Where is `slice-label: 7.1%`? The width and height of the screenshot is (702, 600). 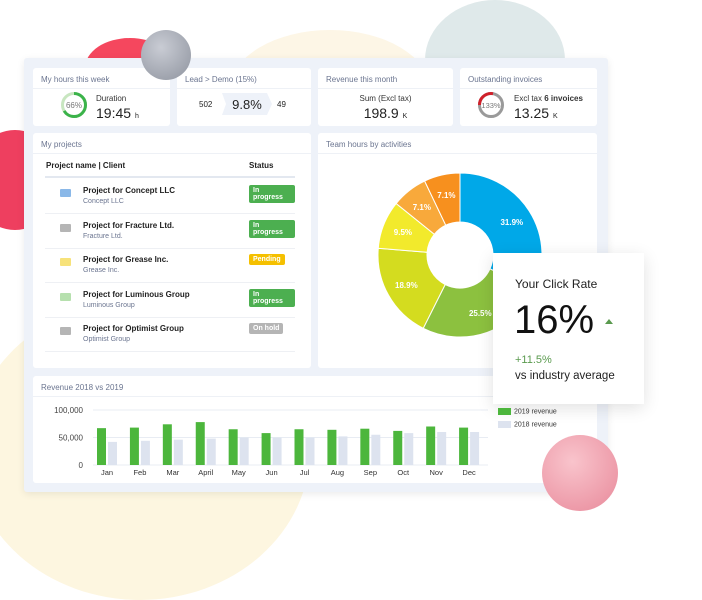
slice-label: 7.1% is located at coordinates (446, 195).